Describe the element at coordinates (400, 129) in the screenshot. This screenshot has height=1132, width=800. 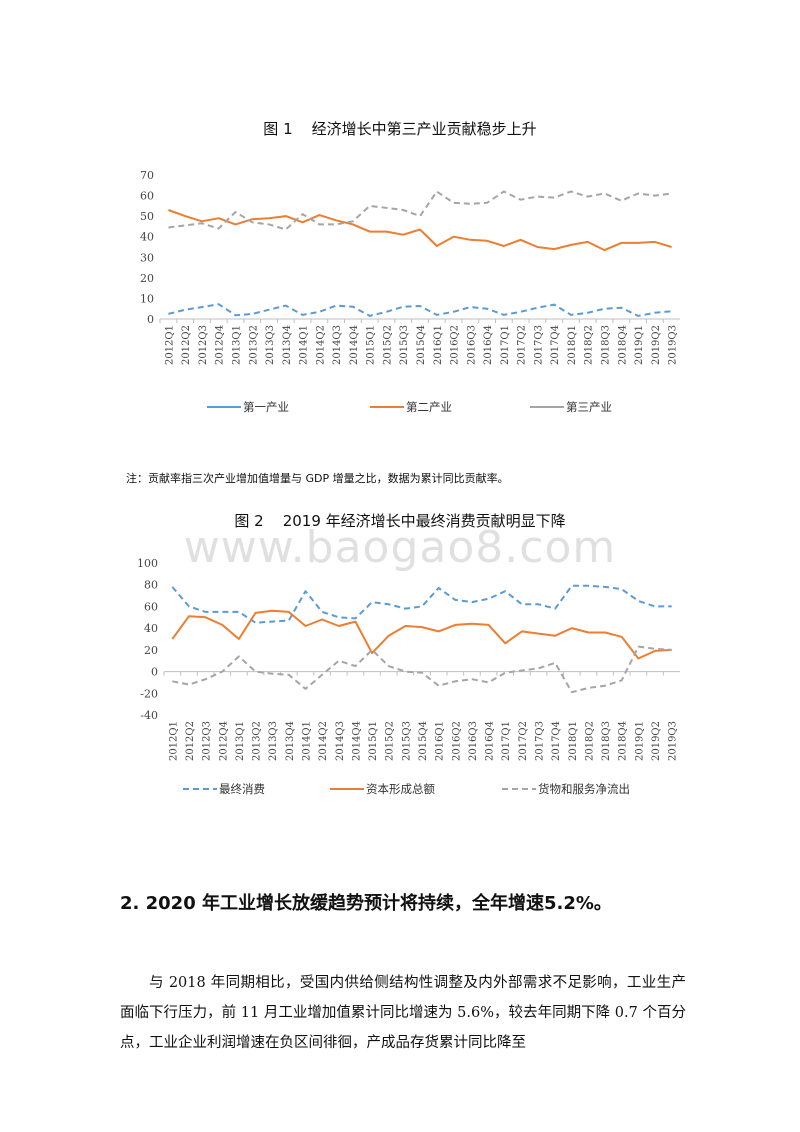
I see `figure-1-title: 图 1 经济增长中第三产业贡献稳步上升` at that location.